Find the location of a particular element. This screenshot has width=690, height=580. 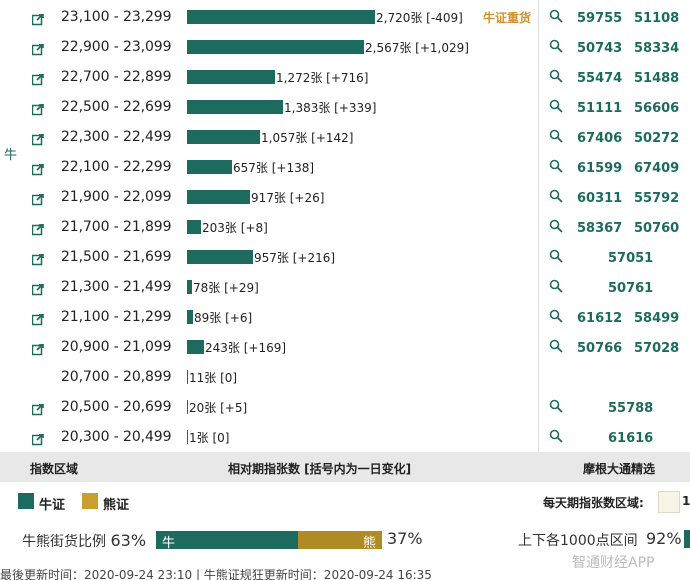

table-header: 指数区域 相对期指张数 [括号内为一日变化] 摩根大通精选 is located at coordinates (345, 467).